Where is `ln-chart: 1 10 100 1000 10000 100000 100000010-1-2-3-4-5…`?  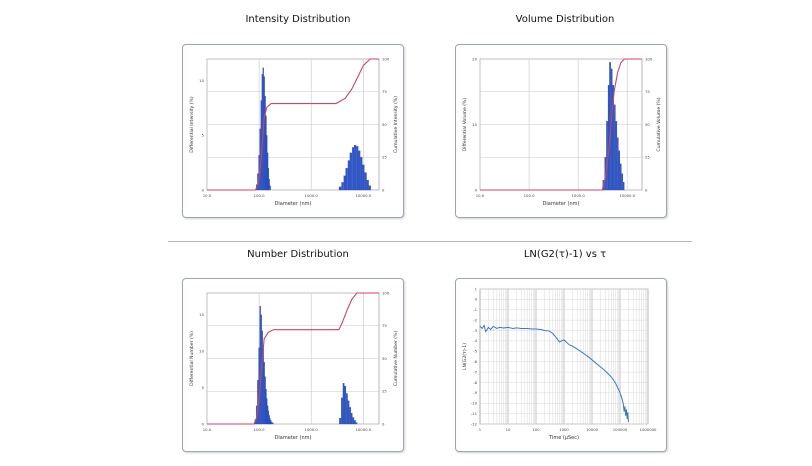
ln-chart: 1 10 100 1000 10000 100000 100000010-1-2-3-4-5… is located at coordinates (559, 363).